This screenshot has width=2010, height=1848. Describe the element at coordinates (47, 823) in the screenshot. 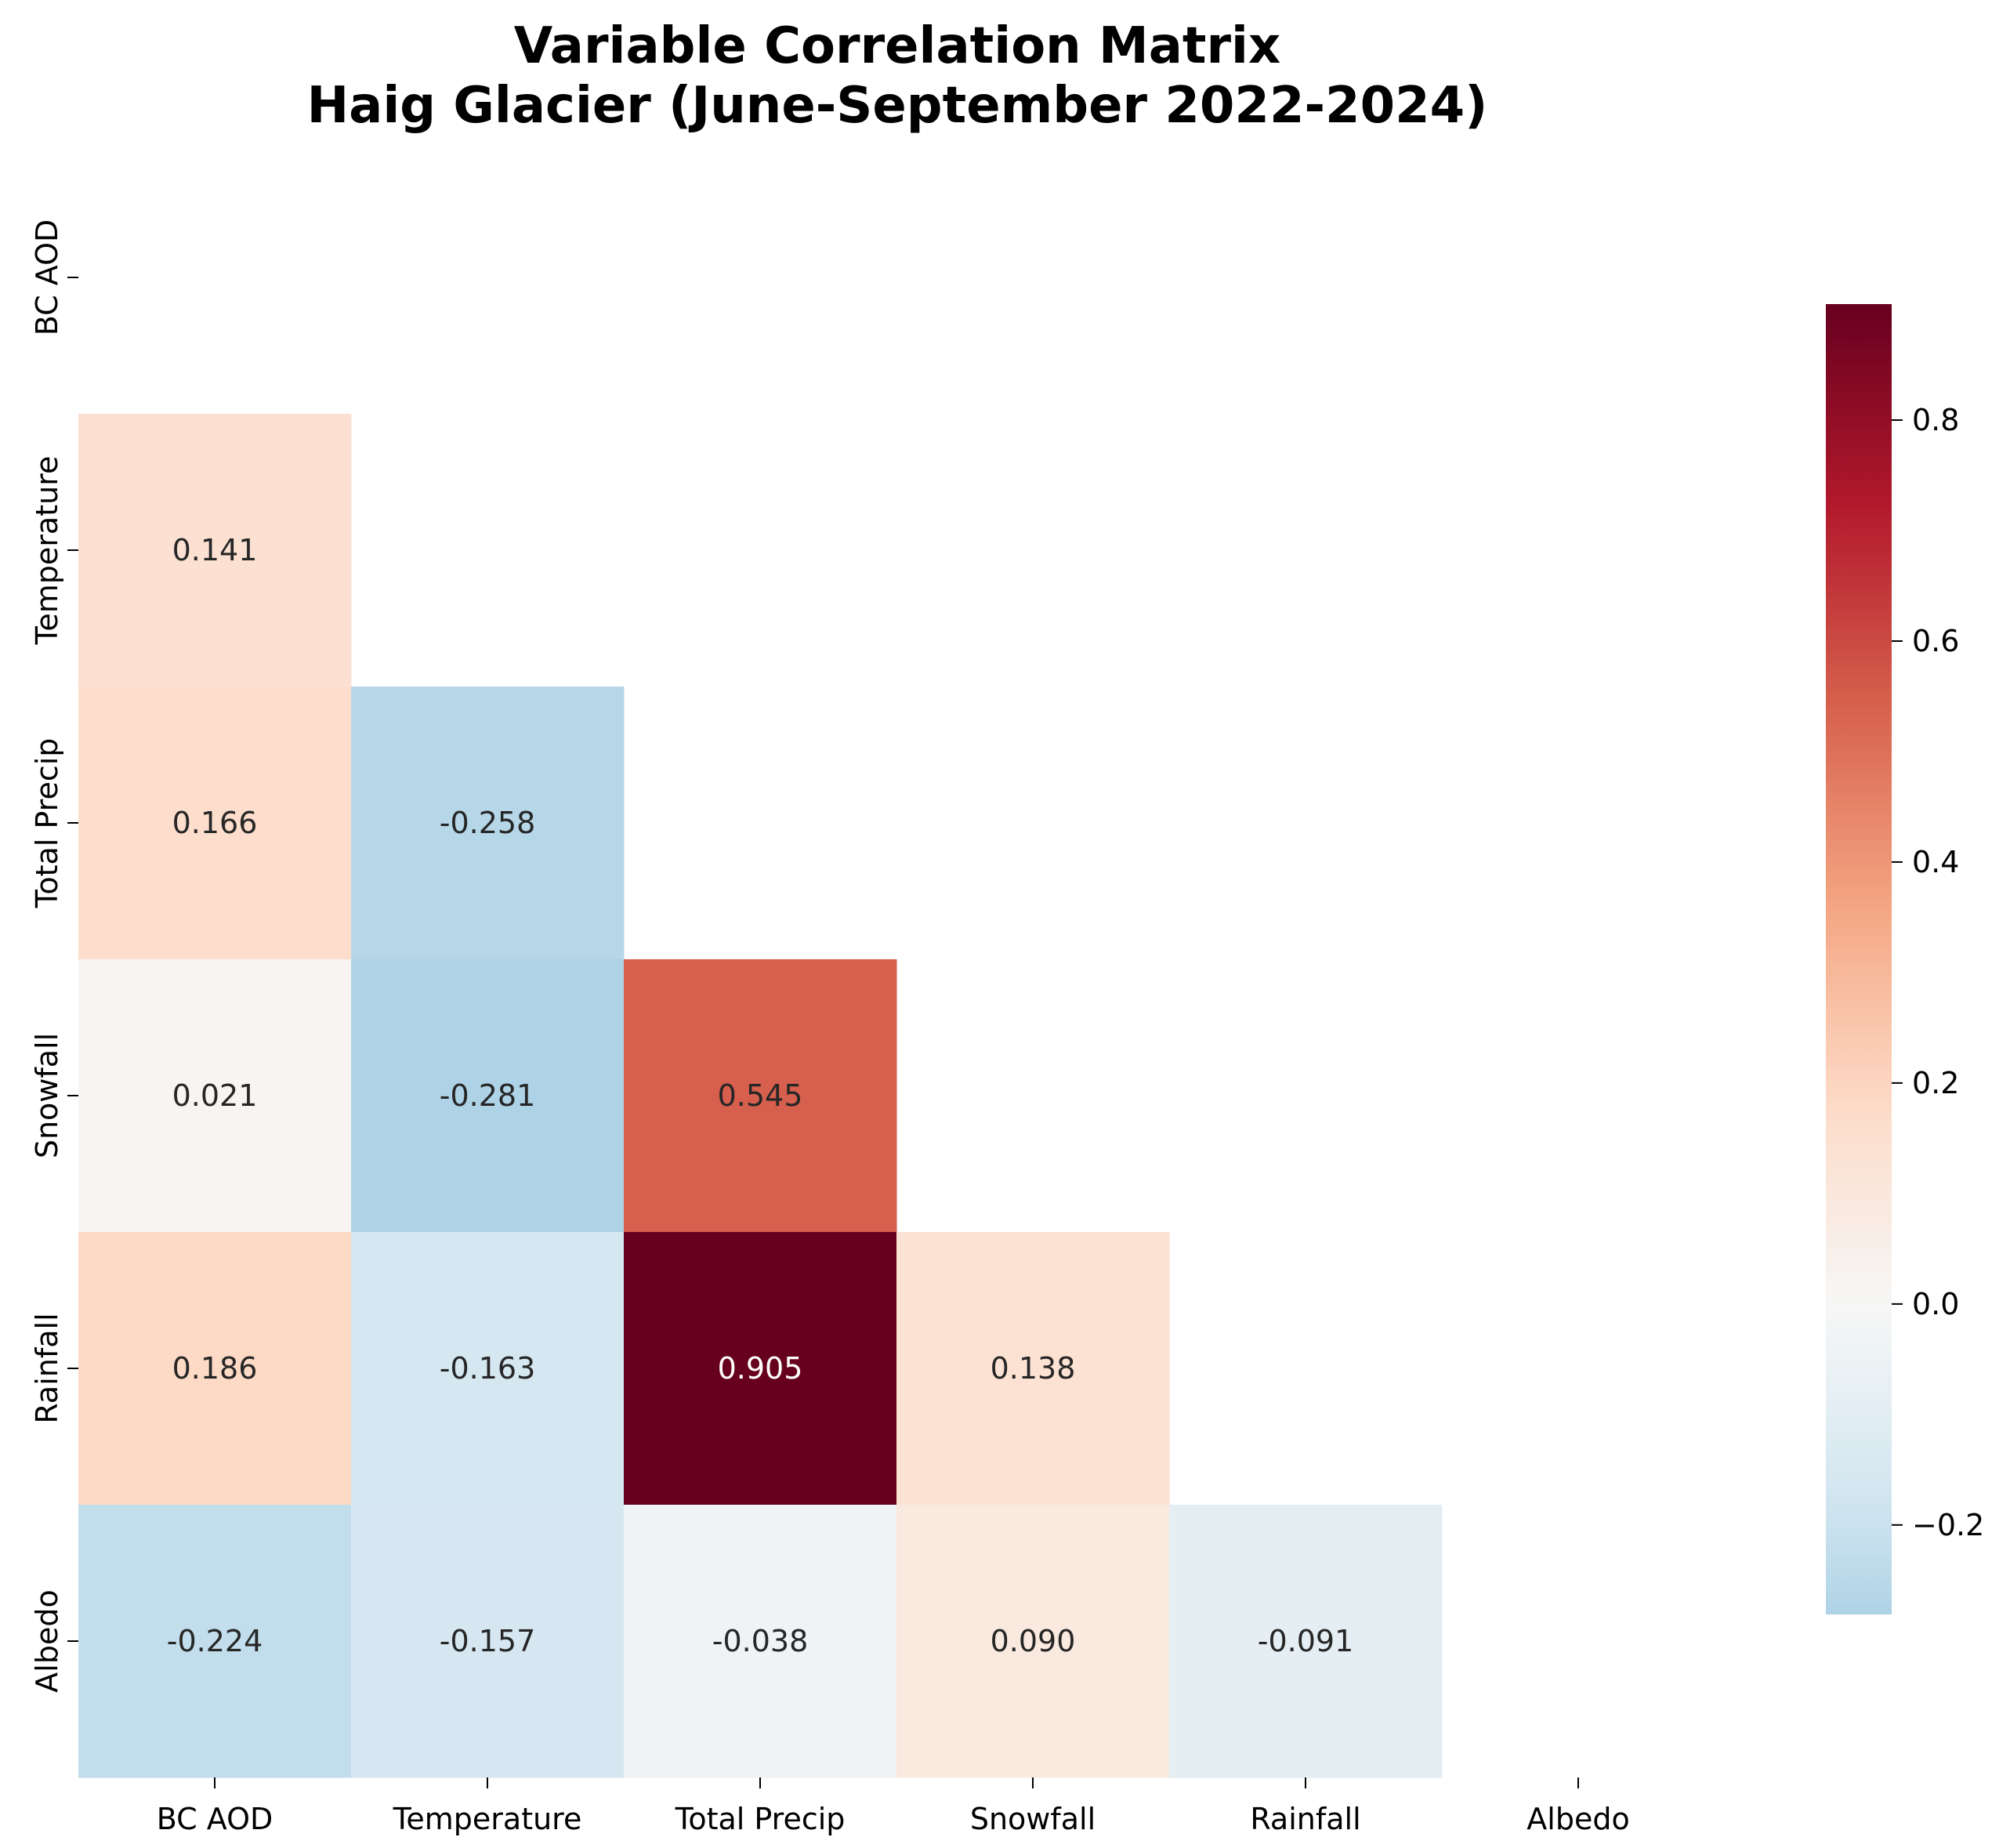

I see `y-tick-label: Total Precip` at that location.